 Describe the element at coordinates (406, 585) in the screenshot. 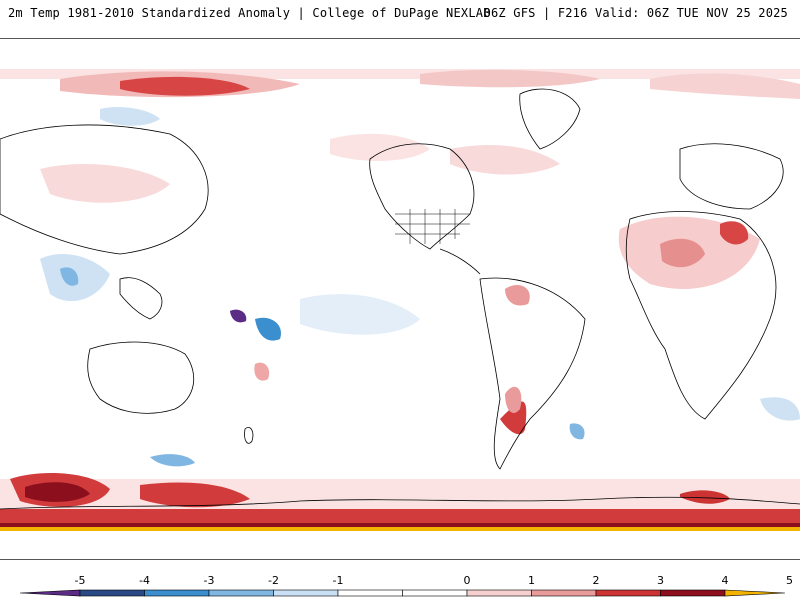

I see `colorbar: -5 -4 -3 -2 -1 0 1 2 3 4 5` at that location.